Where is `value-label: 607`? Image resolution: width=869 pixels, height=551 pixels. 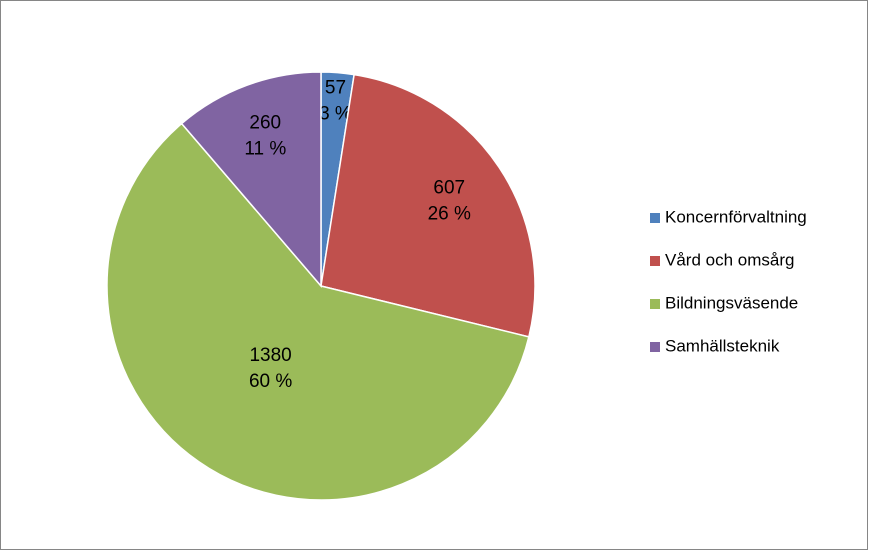
value-label: 607 is located at coordinates (449, 188).